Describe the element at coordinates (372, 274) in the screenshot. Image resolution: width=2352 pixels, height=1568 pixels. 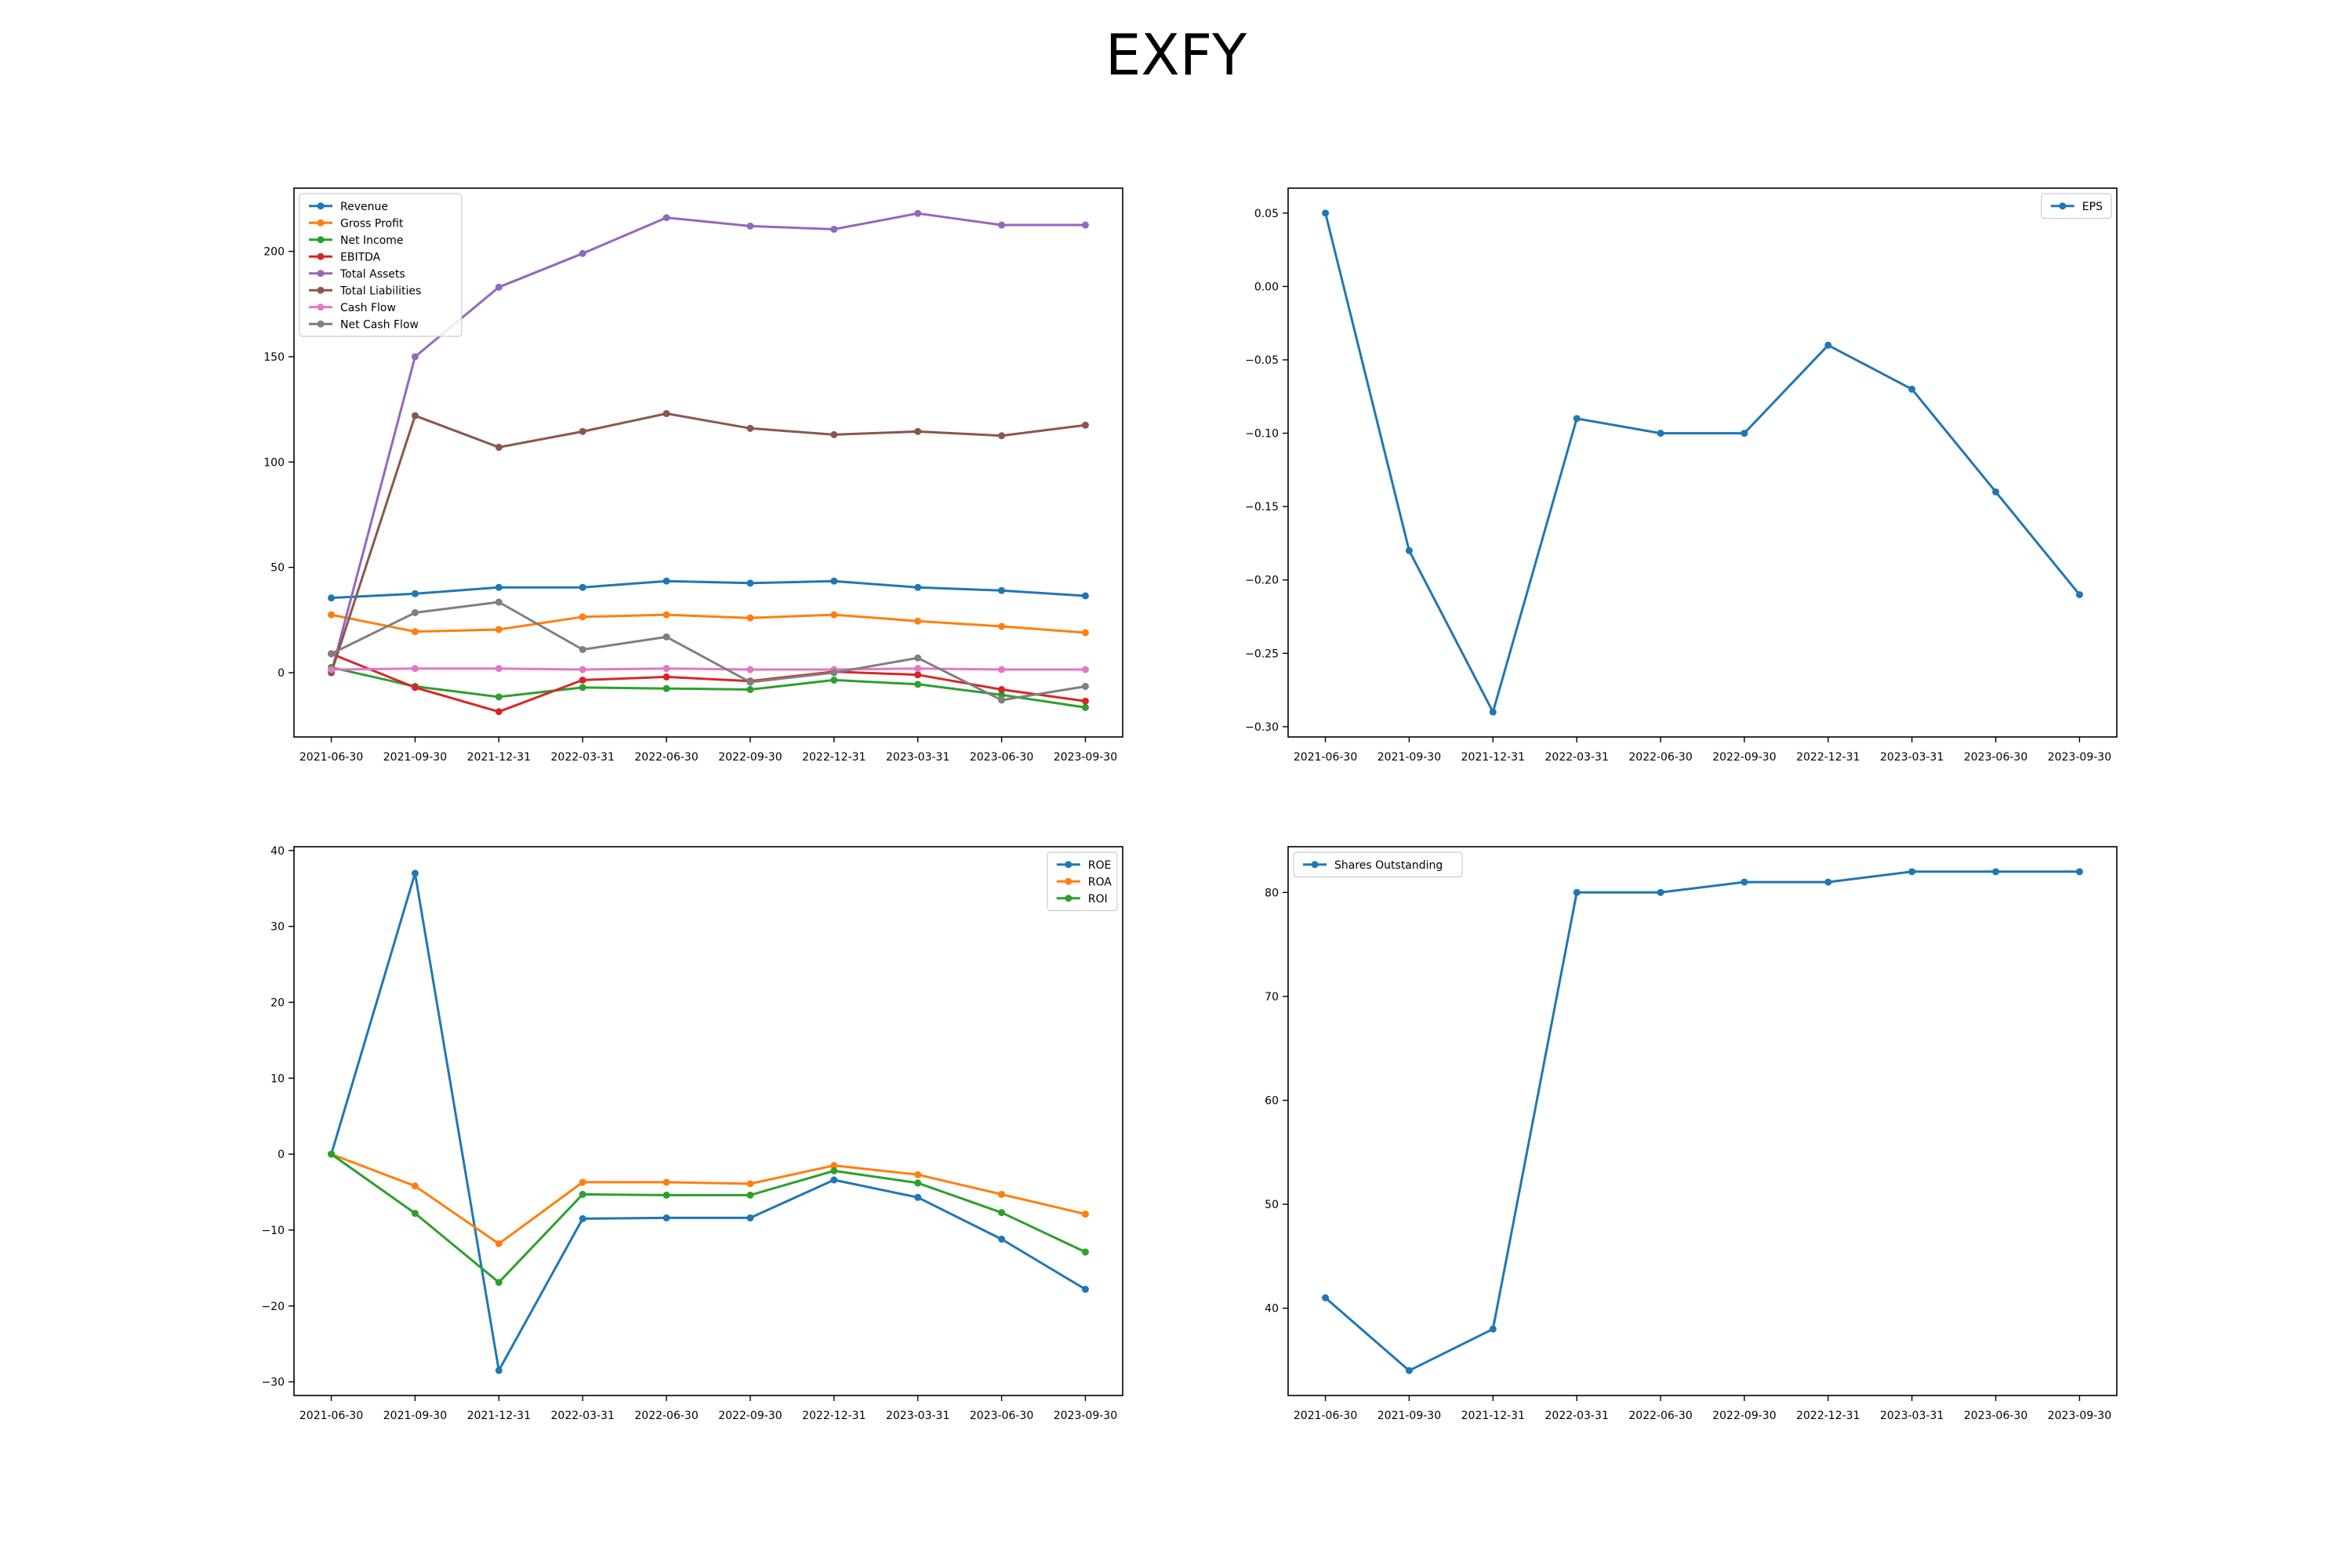
I see `legend-label-total-assets: Total Assets` at that location.